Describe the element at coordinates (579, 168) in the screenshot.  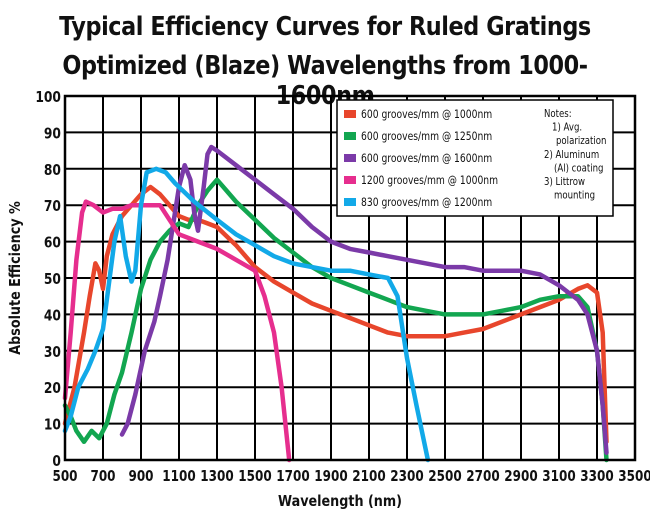
I see `legend-note: (Al) coating` at that location.